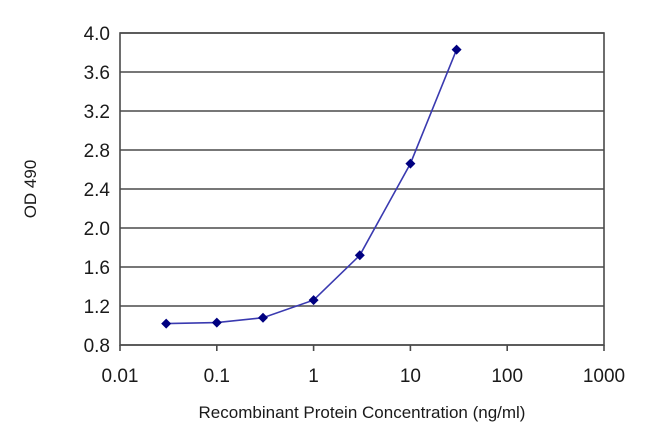 This screenshot has width=650, height=433. I want to click on y-tick-label: 1.6, so click(97, 268).